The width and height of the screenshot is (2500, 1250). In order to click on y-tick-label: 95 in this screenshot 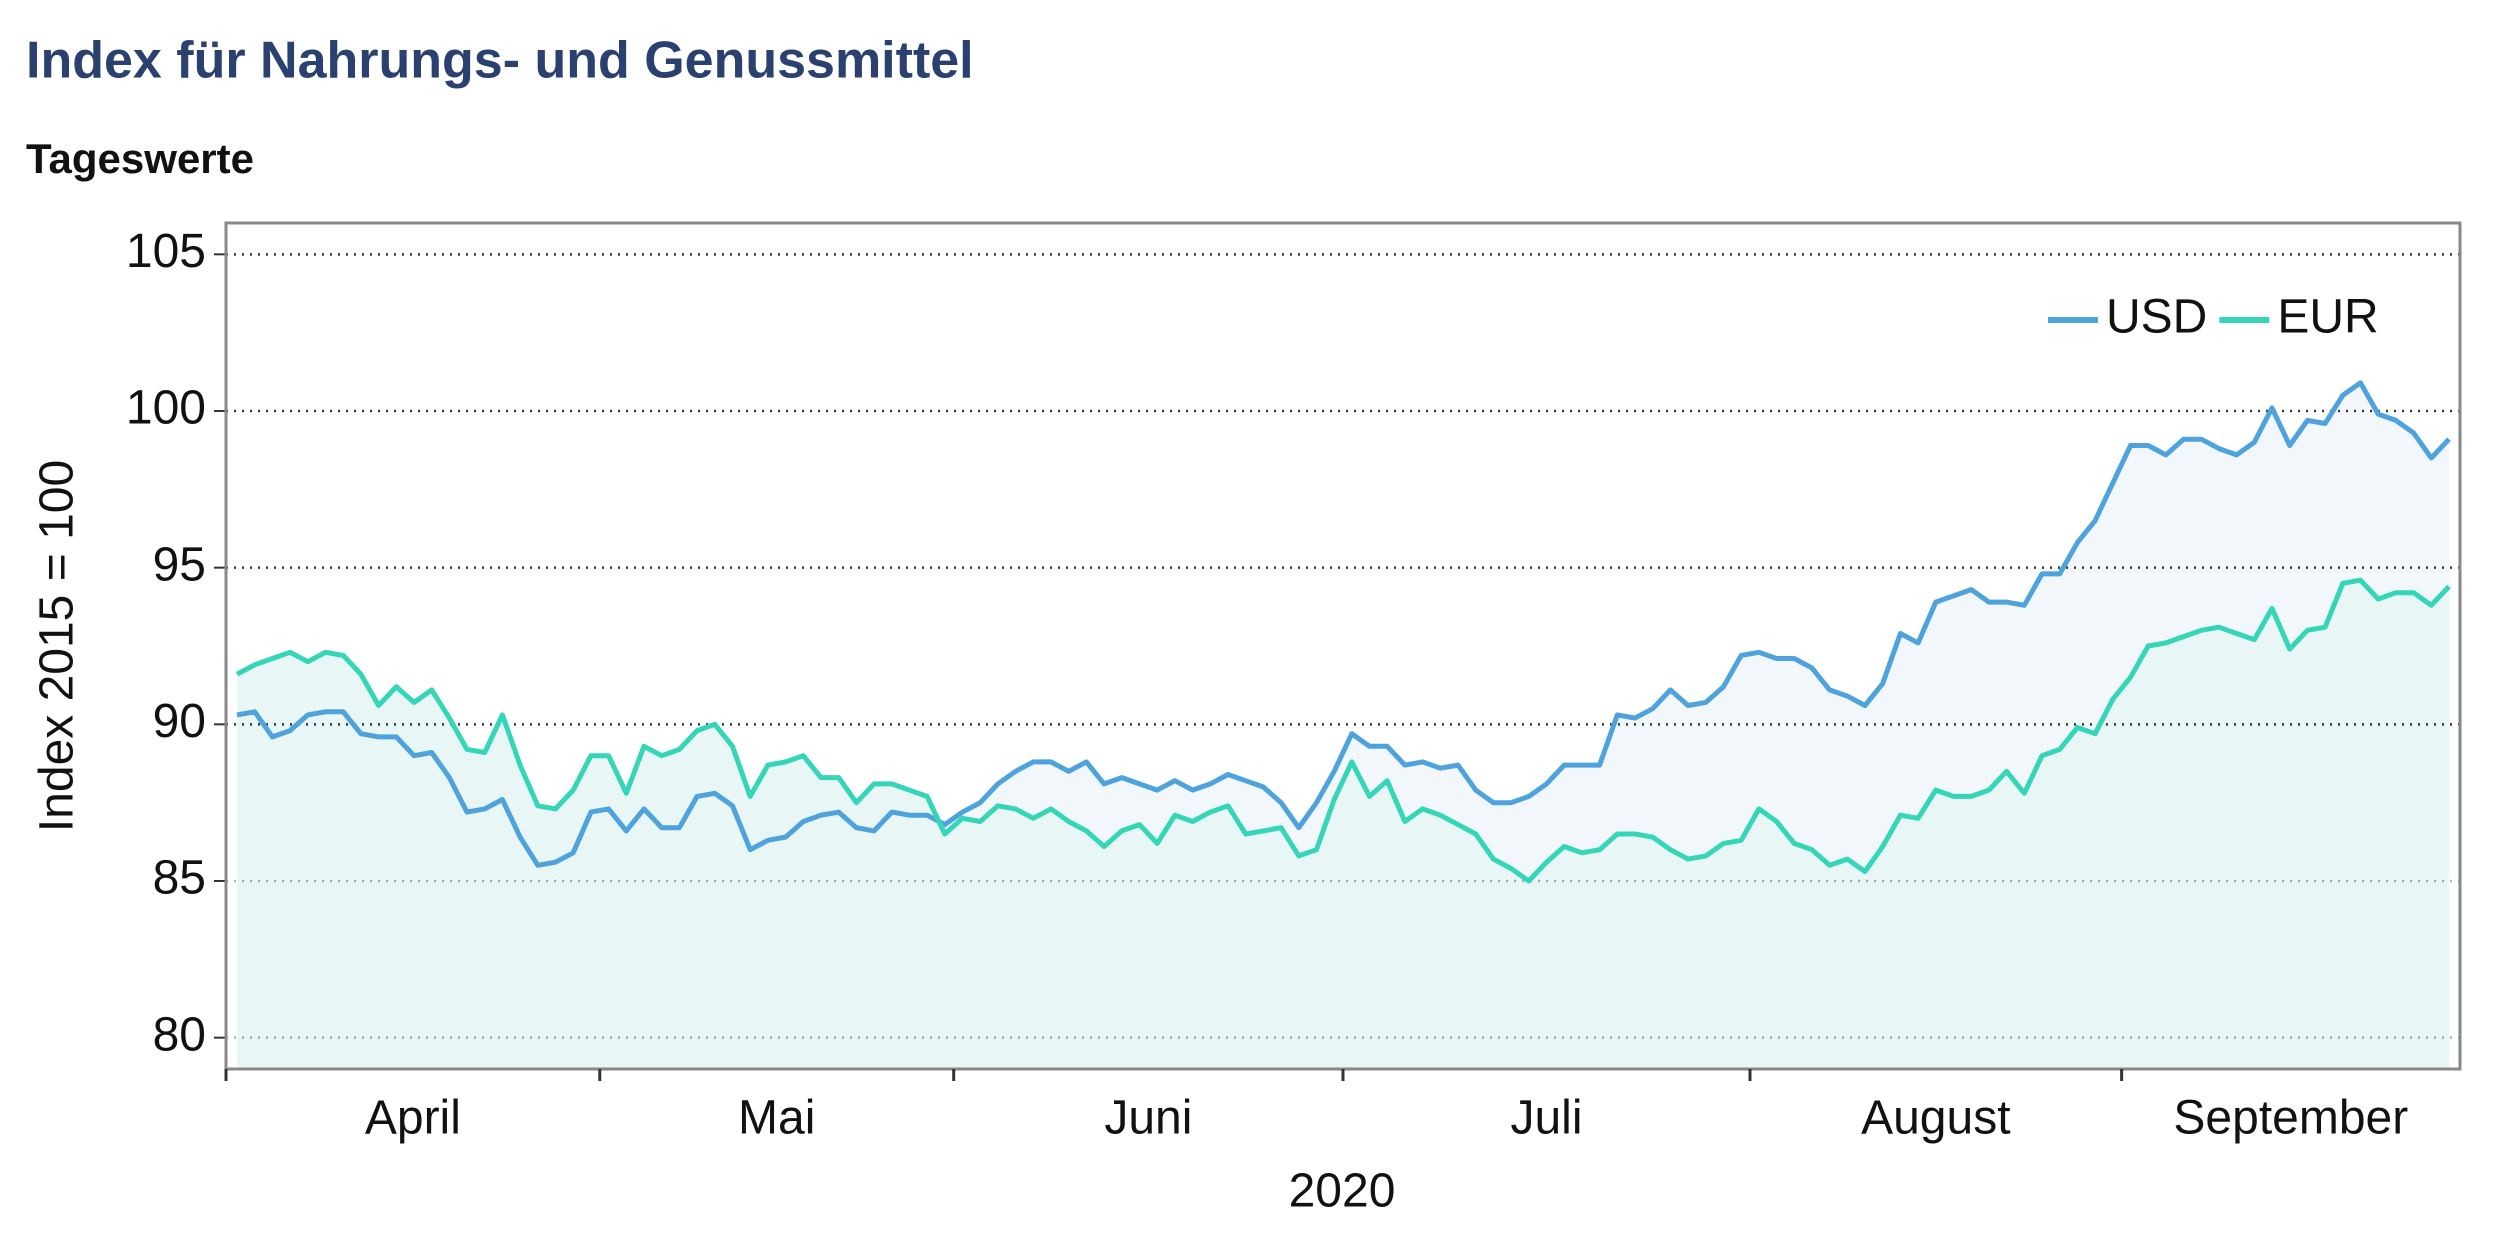, I will do `click(179, 564)`.